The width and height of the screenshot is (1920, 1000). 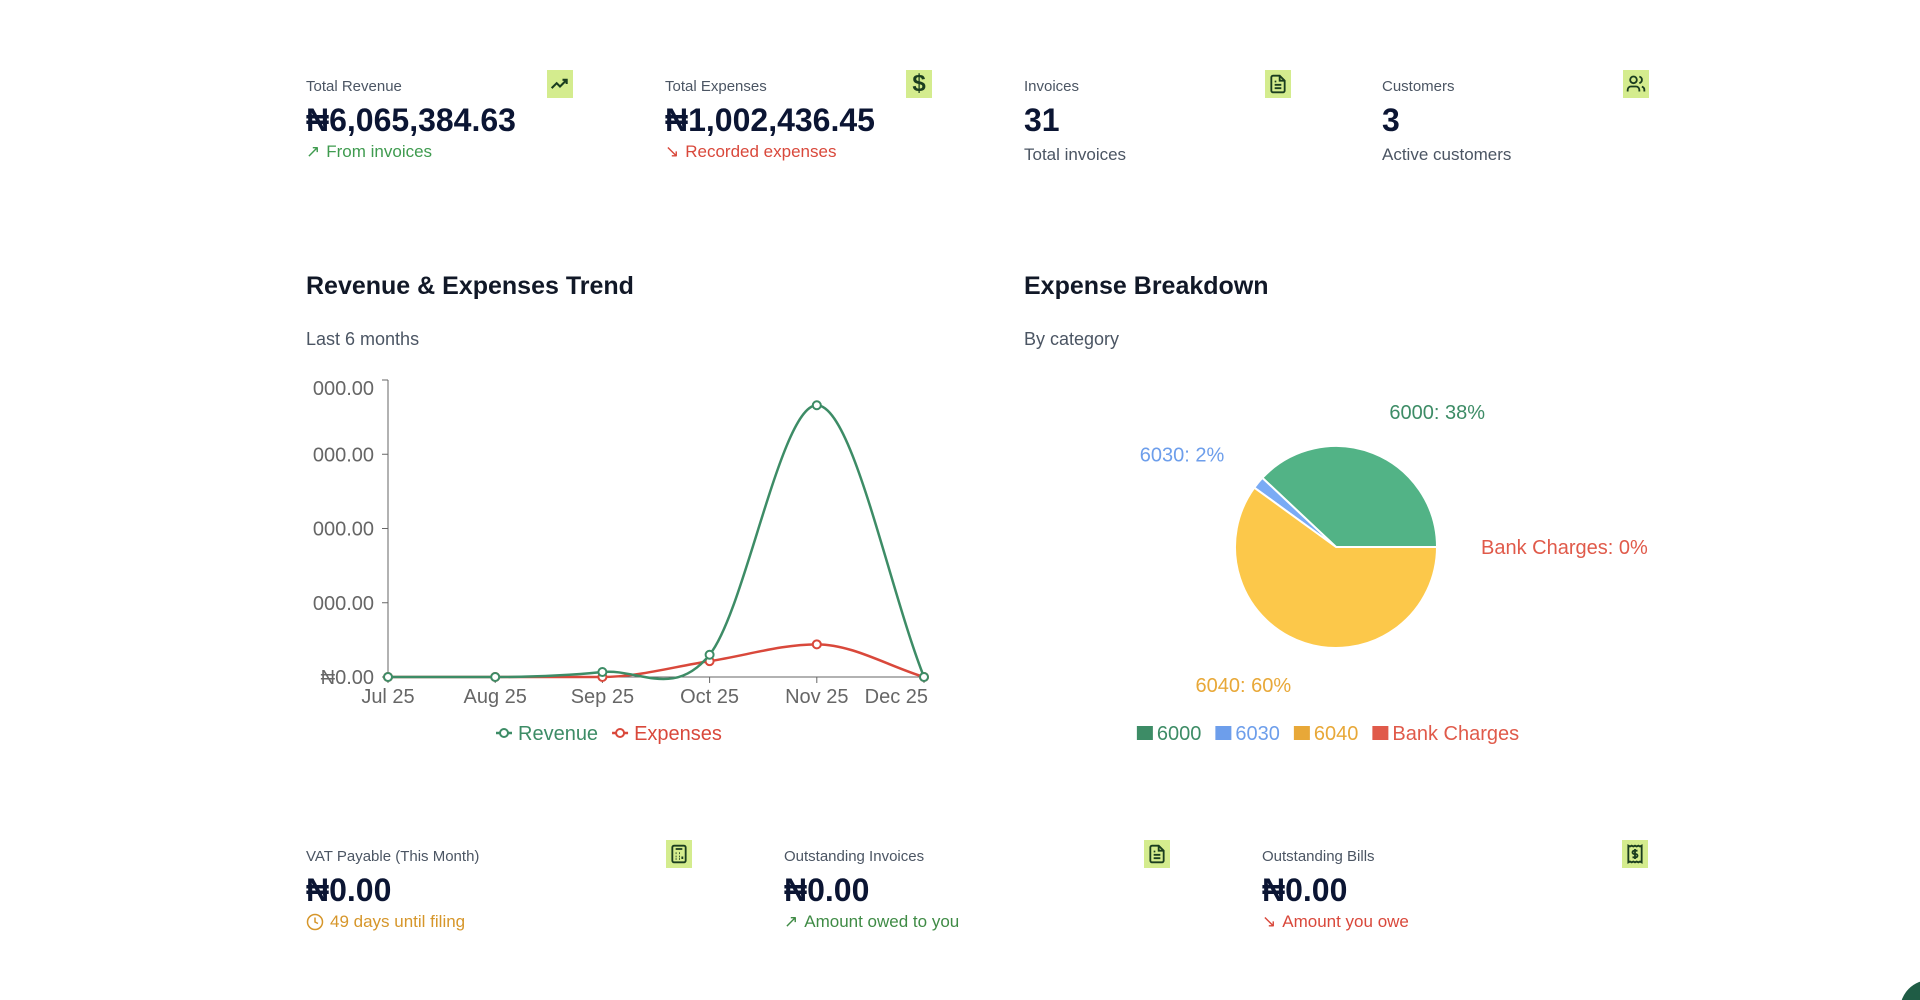 What do you see at coordinates (657, 542) in the screenshot?
I see `series-line-revenue` at bounding box center [657, 542].